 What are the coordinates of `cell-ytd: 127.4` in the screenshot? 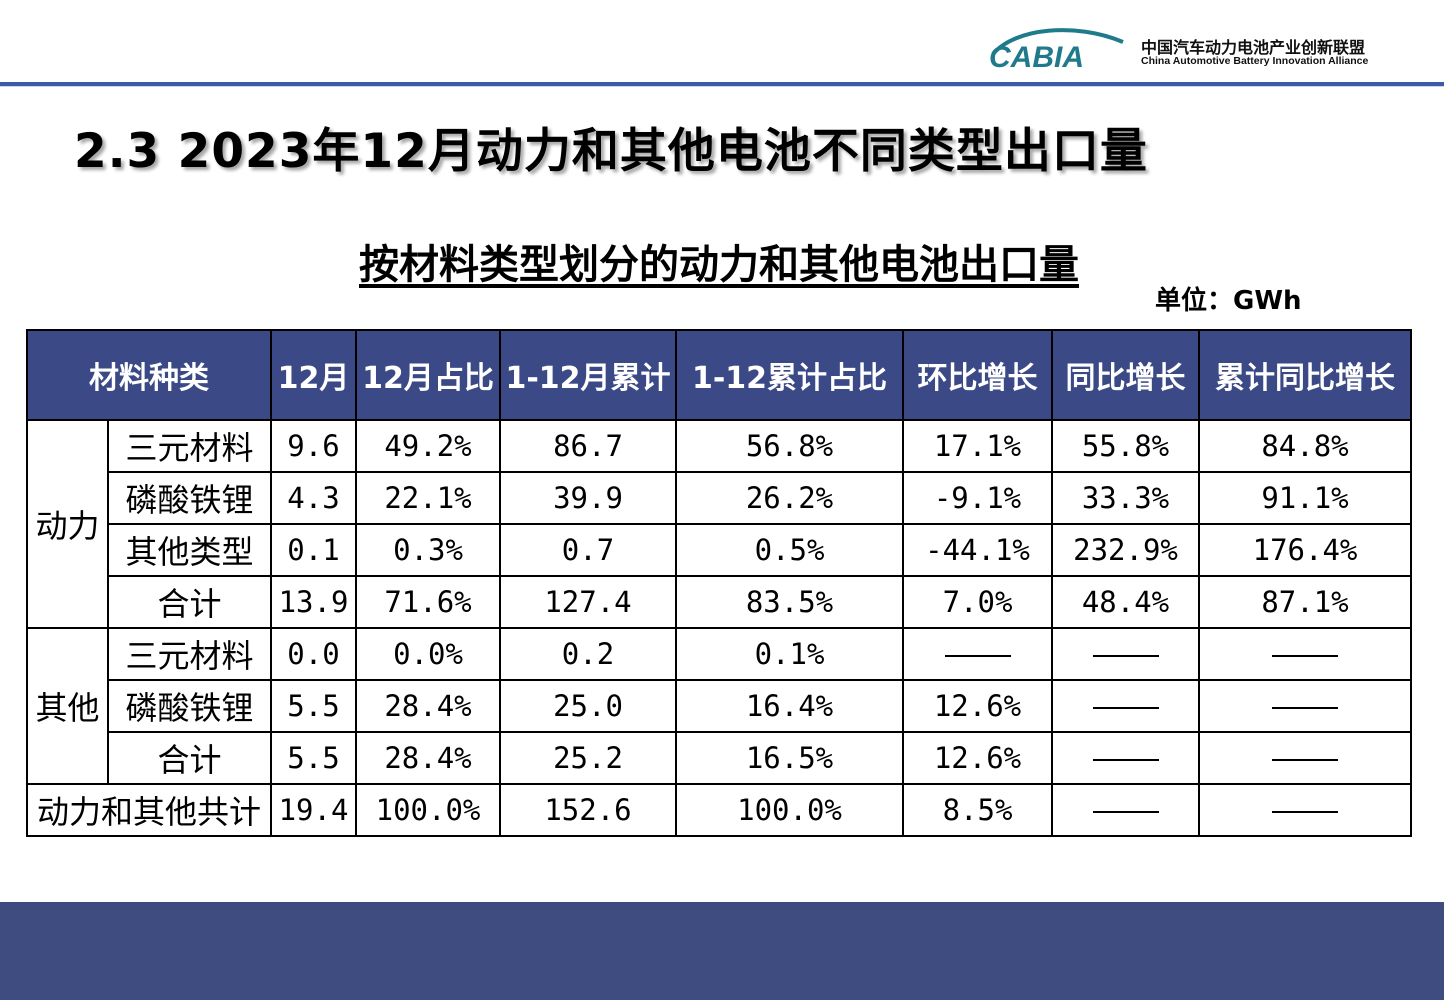 It's located at (588, 602).